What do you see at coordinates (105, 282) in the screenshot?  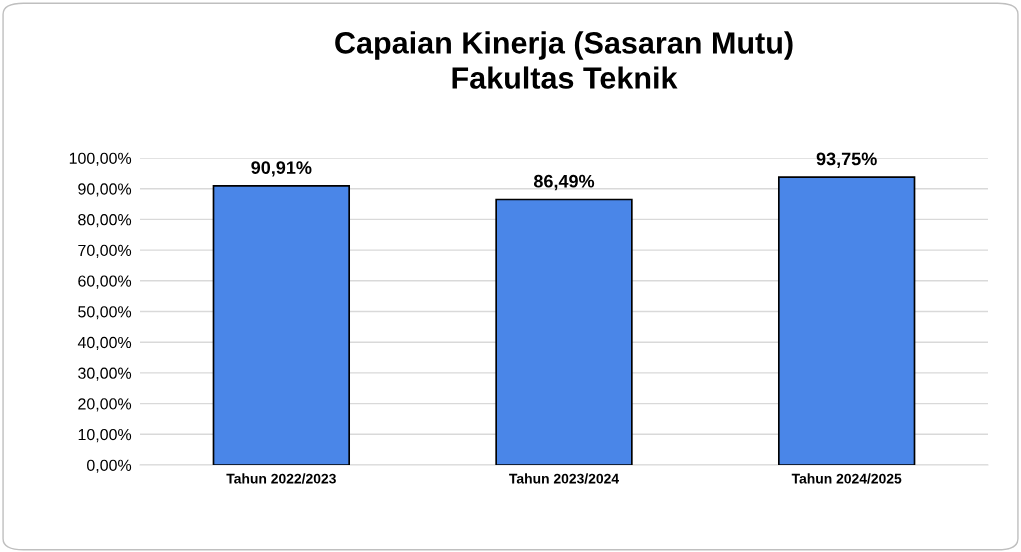 I see `y-tick-label: 60,00%` at bounding box center [105, 282].